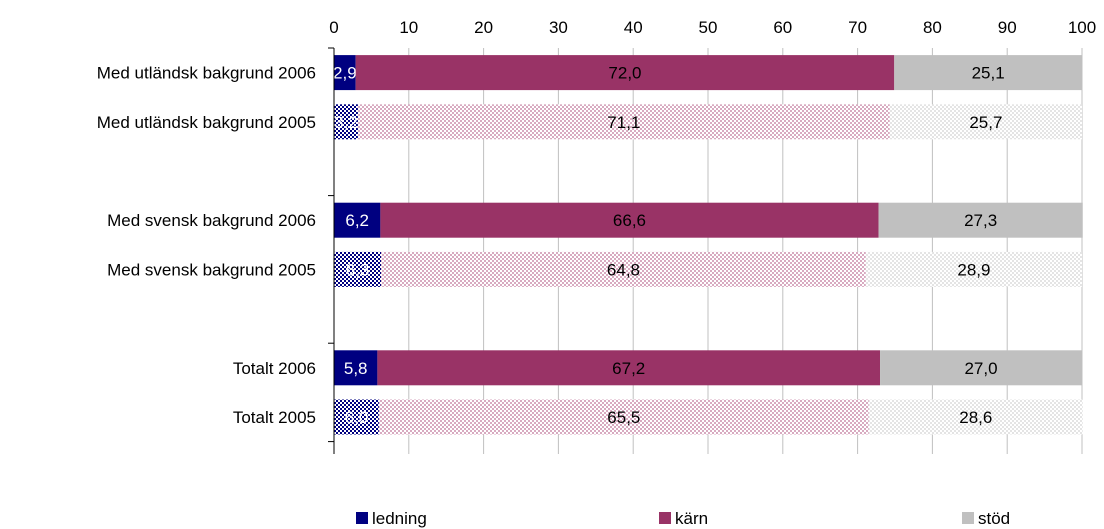  Describe the element at coordinates (558, 27) in the screenshot. I see `x-tick-label: 30` at that location.